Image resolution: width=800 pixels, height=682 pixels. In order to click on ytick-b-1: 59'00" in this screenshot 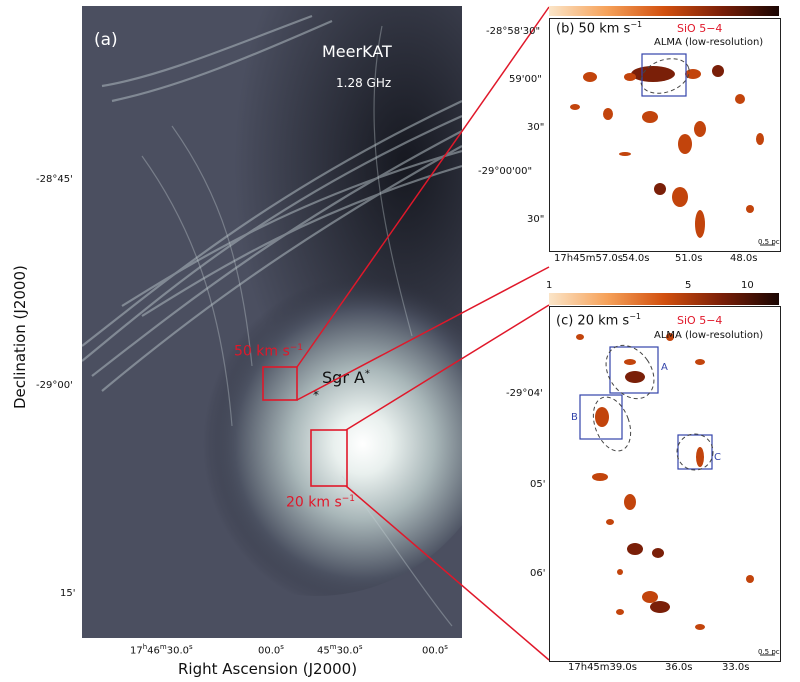, I will do `click(525, 79)`.